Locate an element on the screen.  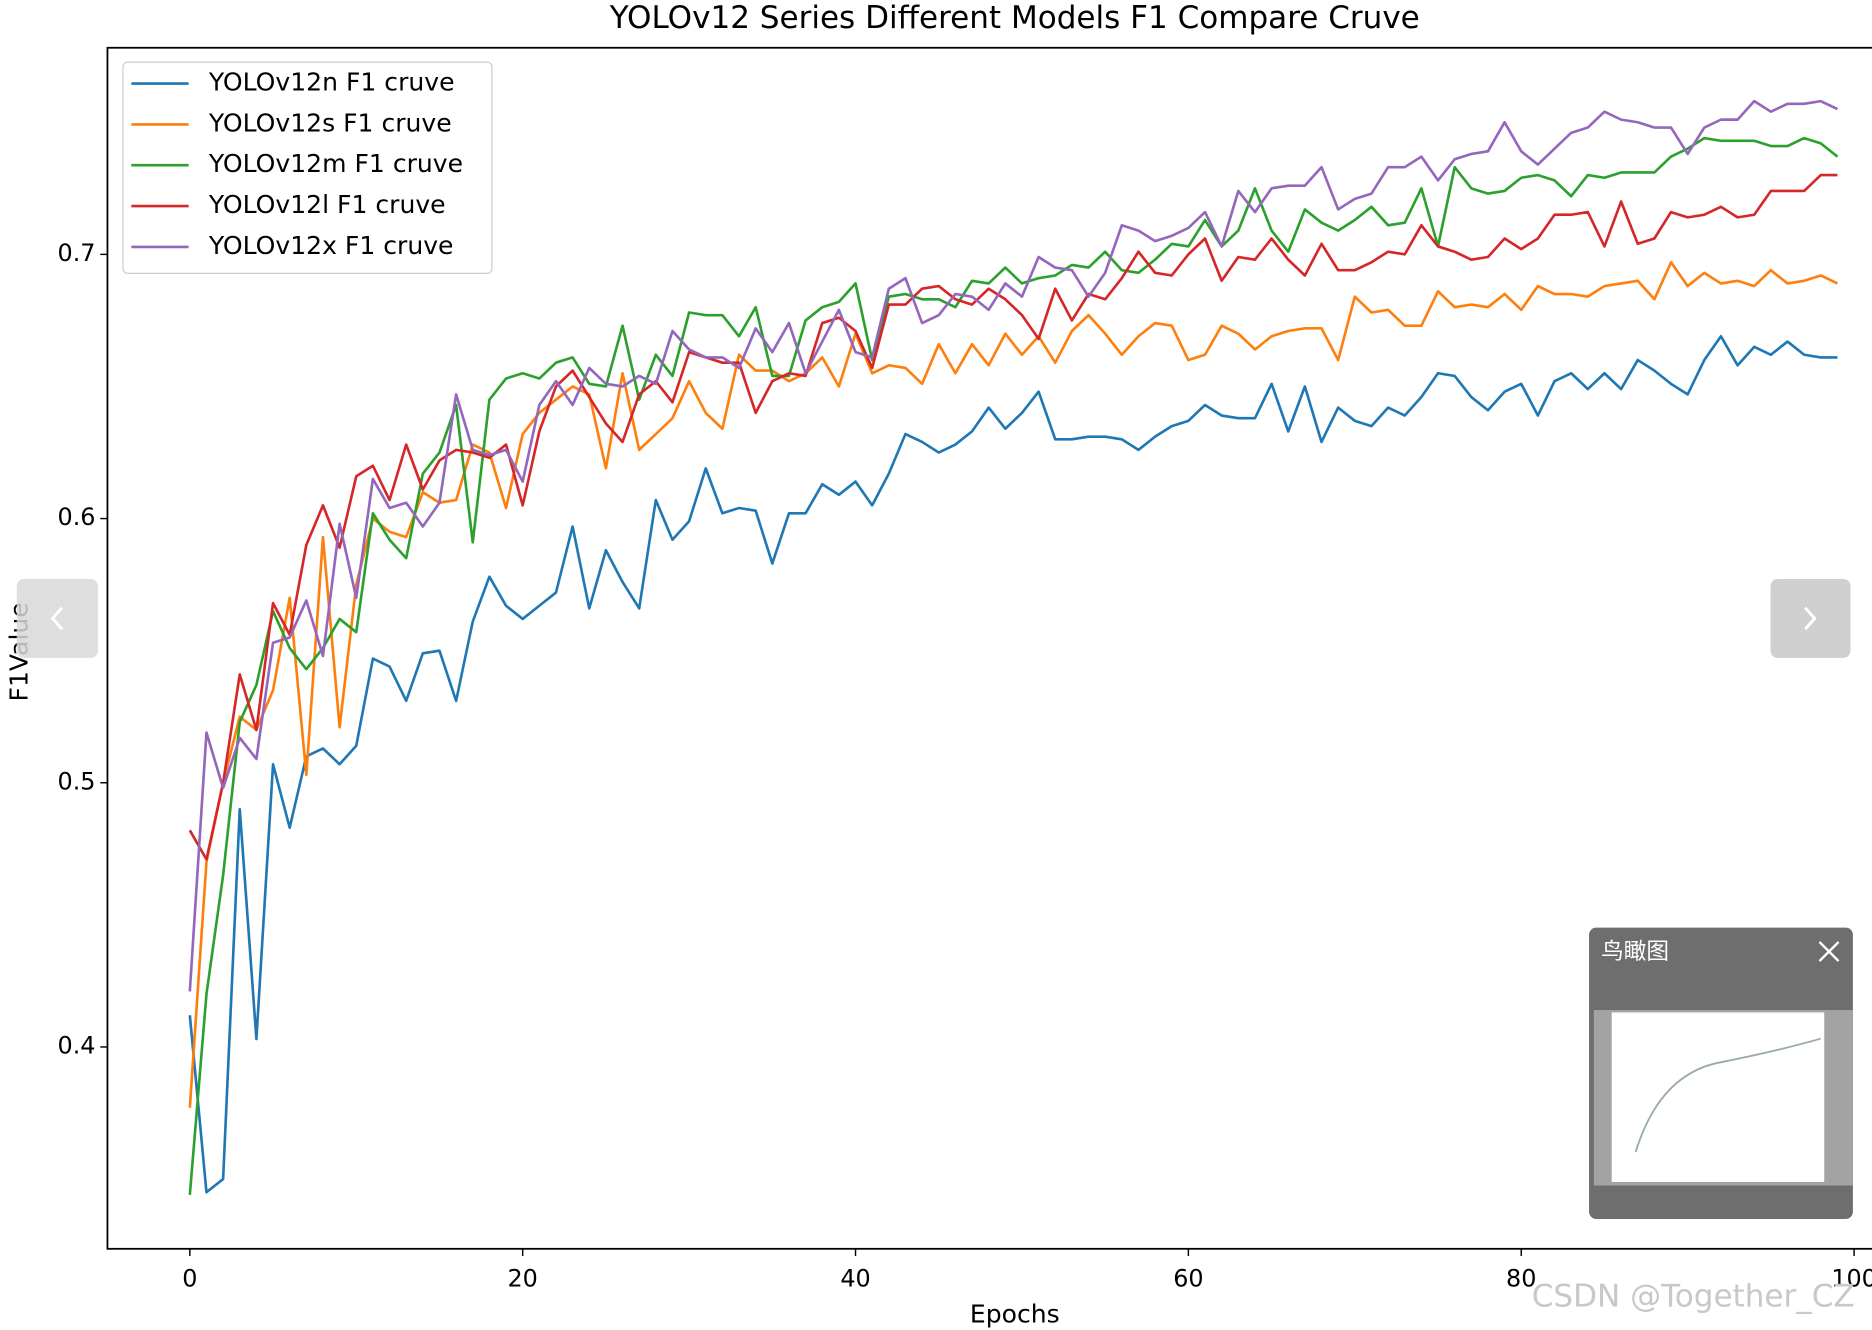
next-icon is located at coordinates (1810, 618).